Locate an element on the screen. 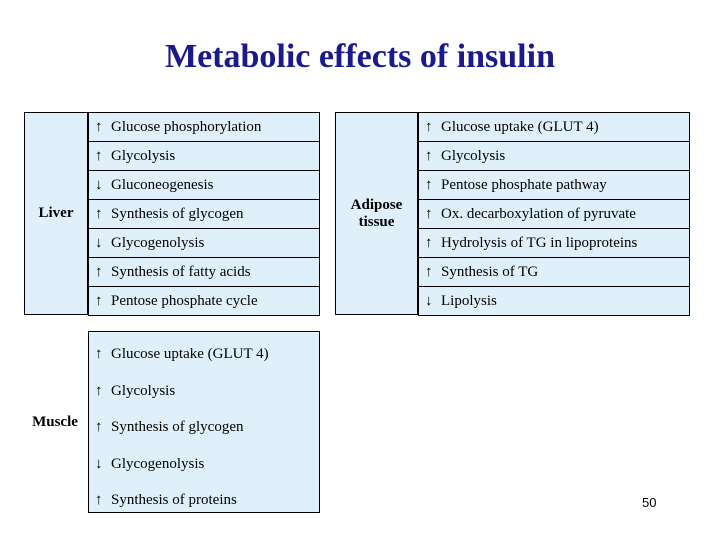 This screenshot has width=720, height=540. muscle-effect-item: ↓ Glycogenolysis is located at coordinates (149, 464).